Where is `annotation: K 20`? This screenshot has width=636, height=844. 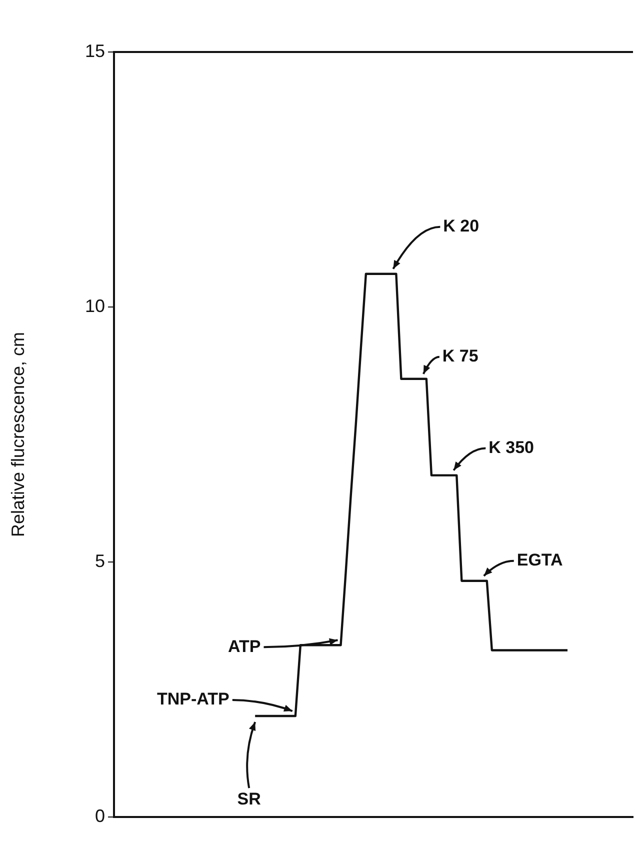 annotation: K 20 is located at coordinates (461, 226).